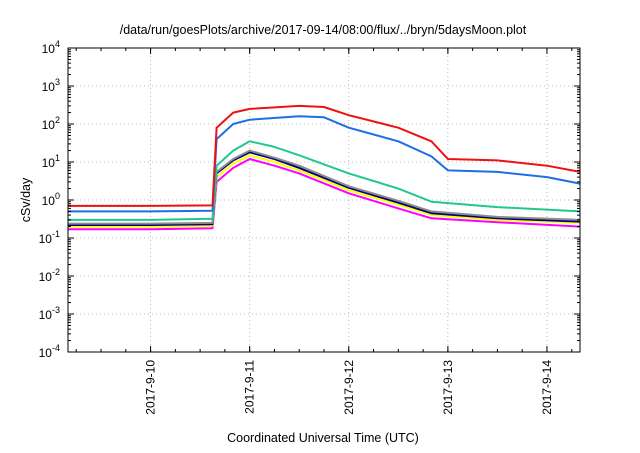 The height and width of the screenshot is (453, 640). Describe the element at coordinates (51, 123) in the screenshot. I see `y-tick-label: 10²` at that location.